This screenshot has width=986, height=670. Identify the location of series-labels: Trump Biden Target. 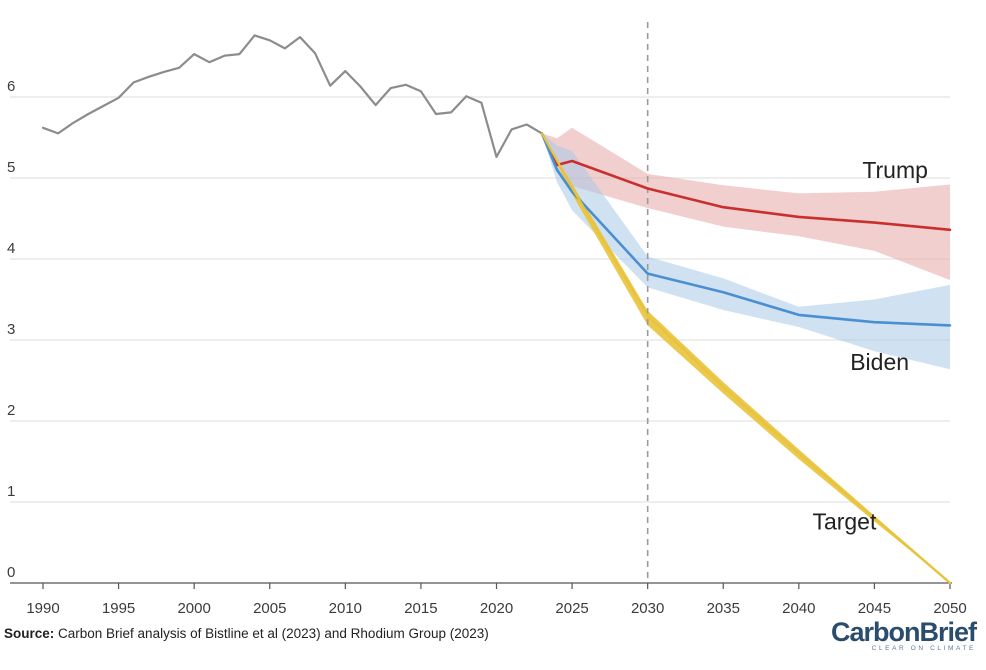
(869, 346).